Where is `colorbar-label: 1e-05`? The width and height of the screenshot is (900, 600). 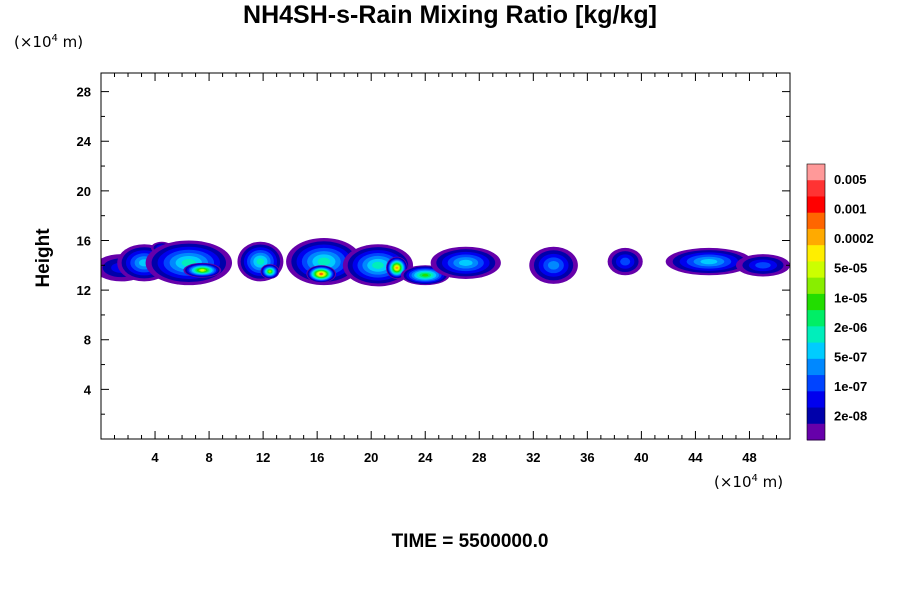
colorbar-label: 1e-05 is located at coordinates (850, 297).